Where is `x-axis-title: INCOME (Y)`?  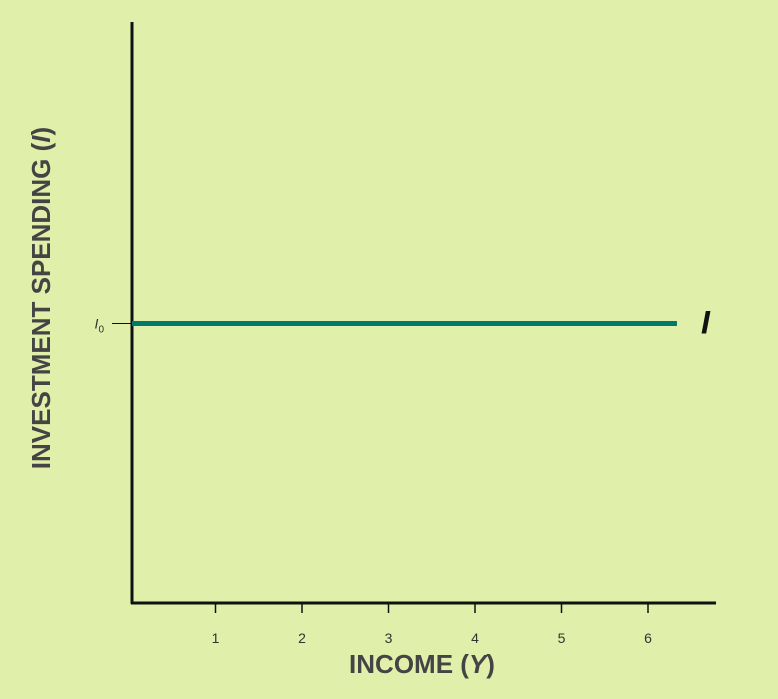 x-axis-title: INCOME (Y) is located at coordinates (422, 664).